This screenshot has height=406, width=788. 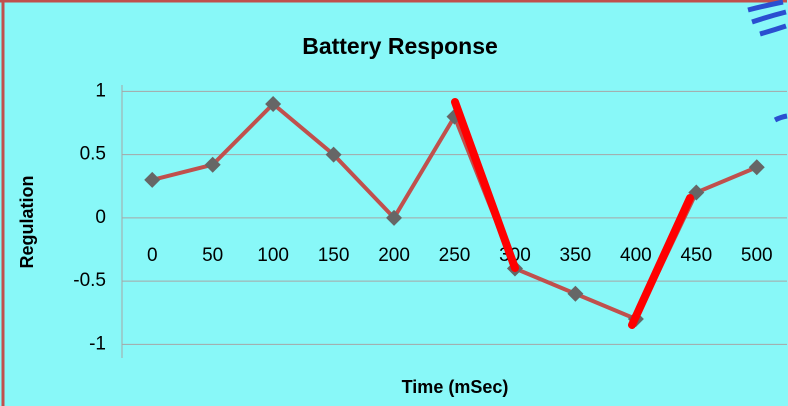 What do you see at coordinates (212, 255) in the screenshot?
I see `x-tick-label: 50` at bounding box center [212, 255].